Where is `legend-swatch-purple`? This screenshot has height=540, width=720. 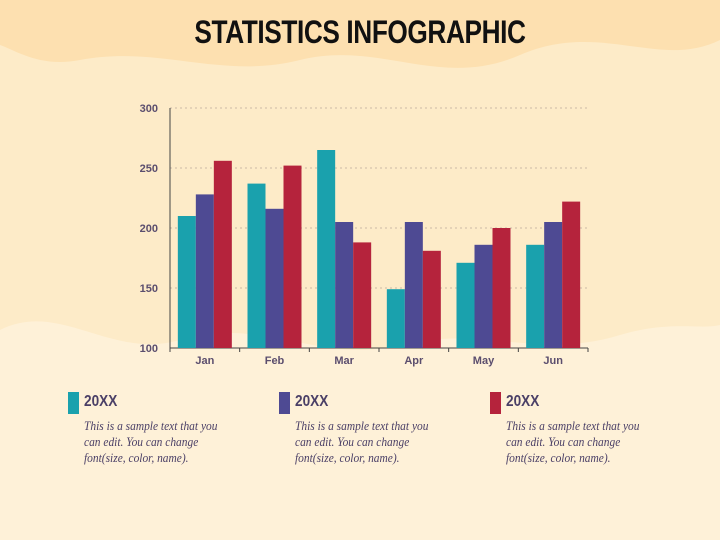
legend-swatch-purple is located at coordinates (284, 403).